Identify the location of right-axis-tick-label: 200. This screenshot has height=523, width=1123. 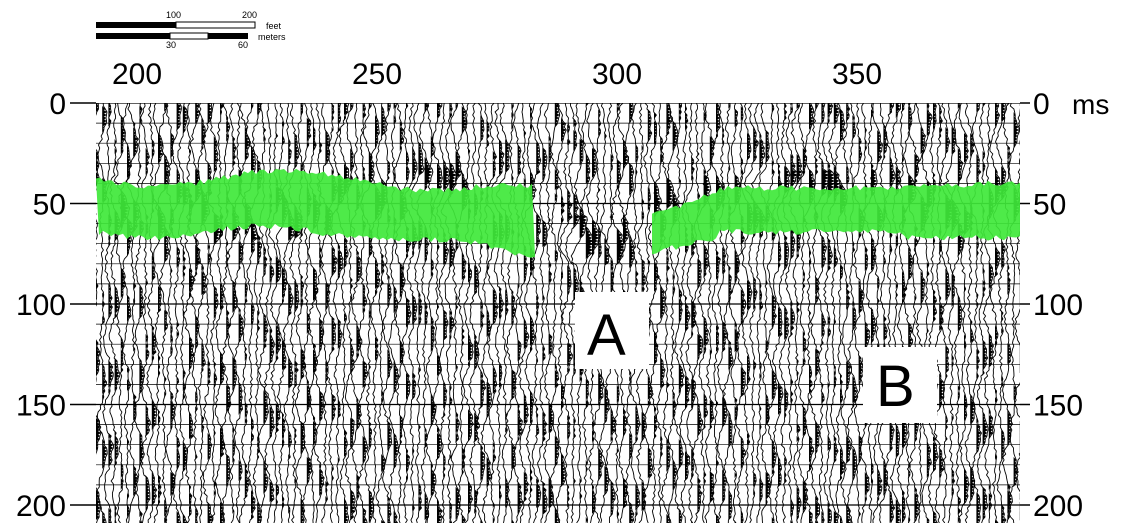
(1058, 506).